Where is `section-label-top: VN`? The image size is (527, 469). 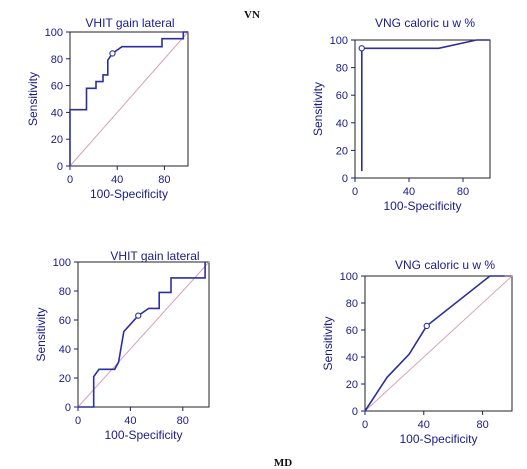 section-label-top: VN is located at coordinates (252, 15).